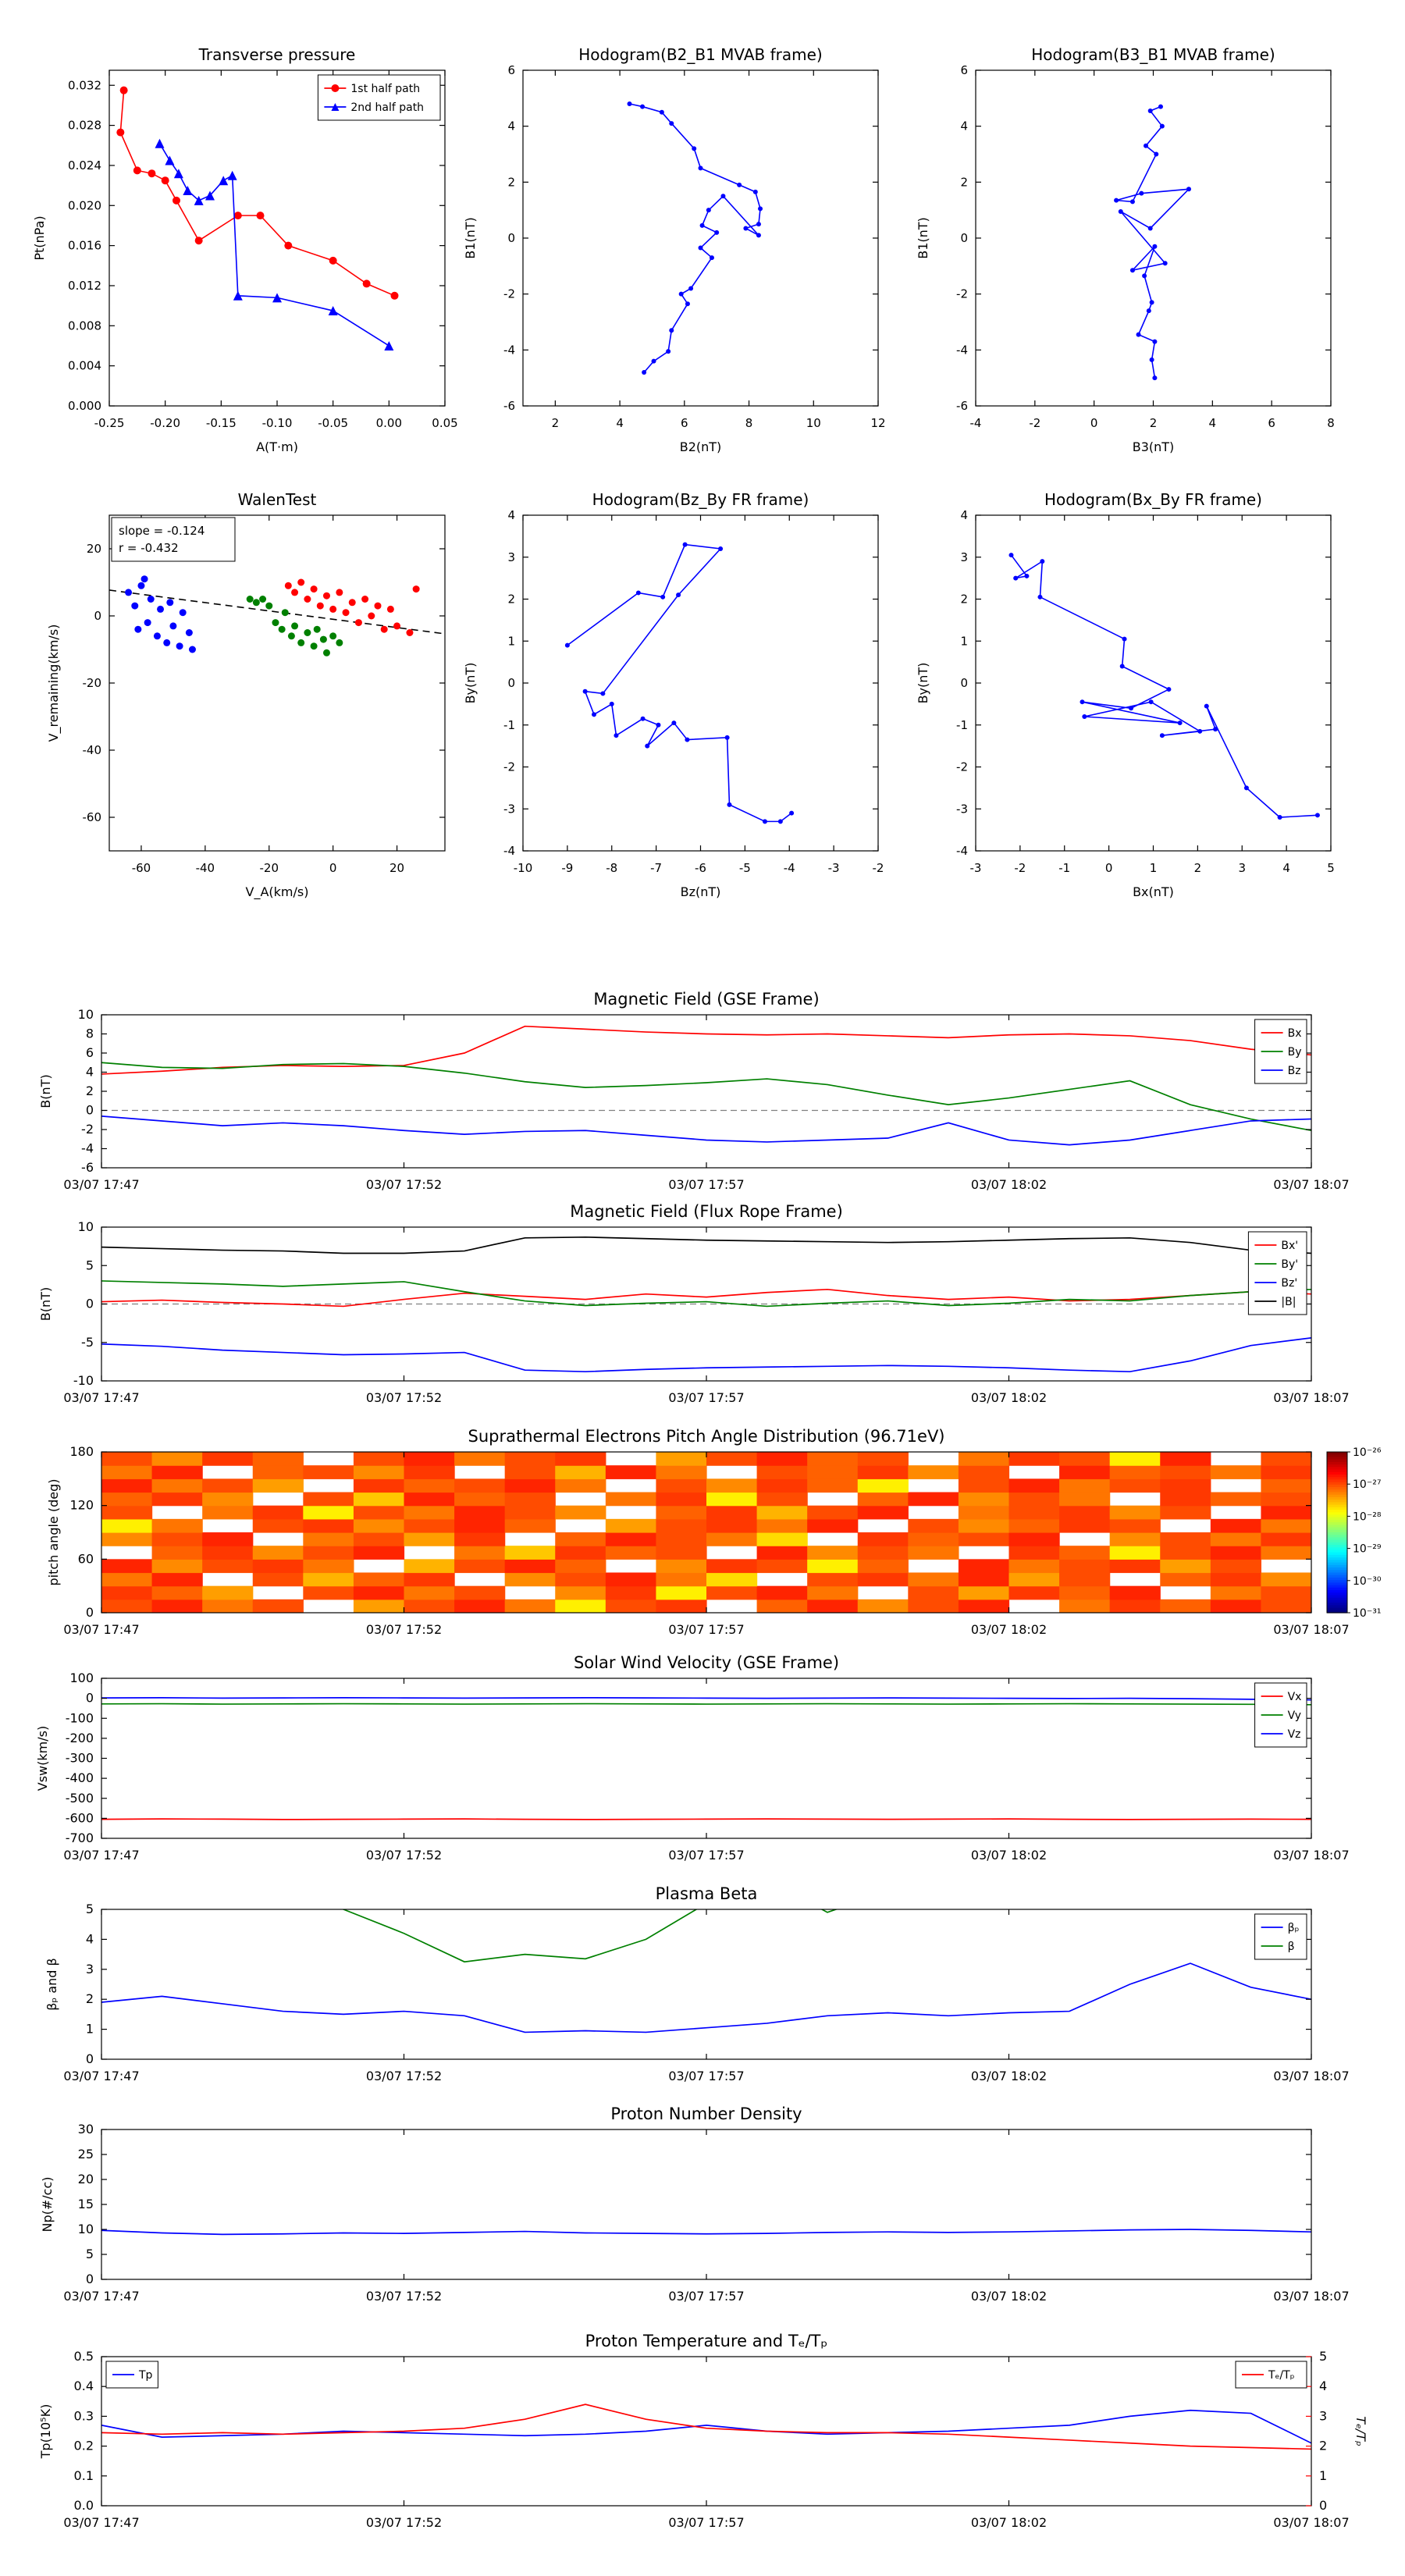  What do you see at coordinates (1354, 1533) in the screenshot?
I see `colorbar: 10⁻²⁶ 10⁻²⁷ 10⁻²⁸ 10⁻²⁹ 10⁻³⁰ 10⁻³¹` at bounding box center [1354, 1533].